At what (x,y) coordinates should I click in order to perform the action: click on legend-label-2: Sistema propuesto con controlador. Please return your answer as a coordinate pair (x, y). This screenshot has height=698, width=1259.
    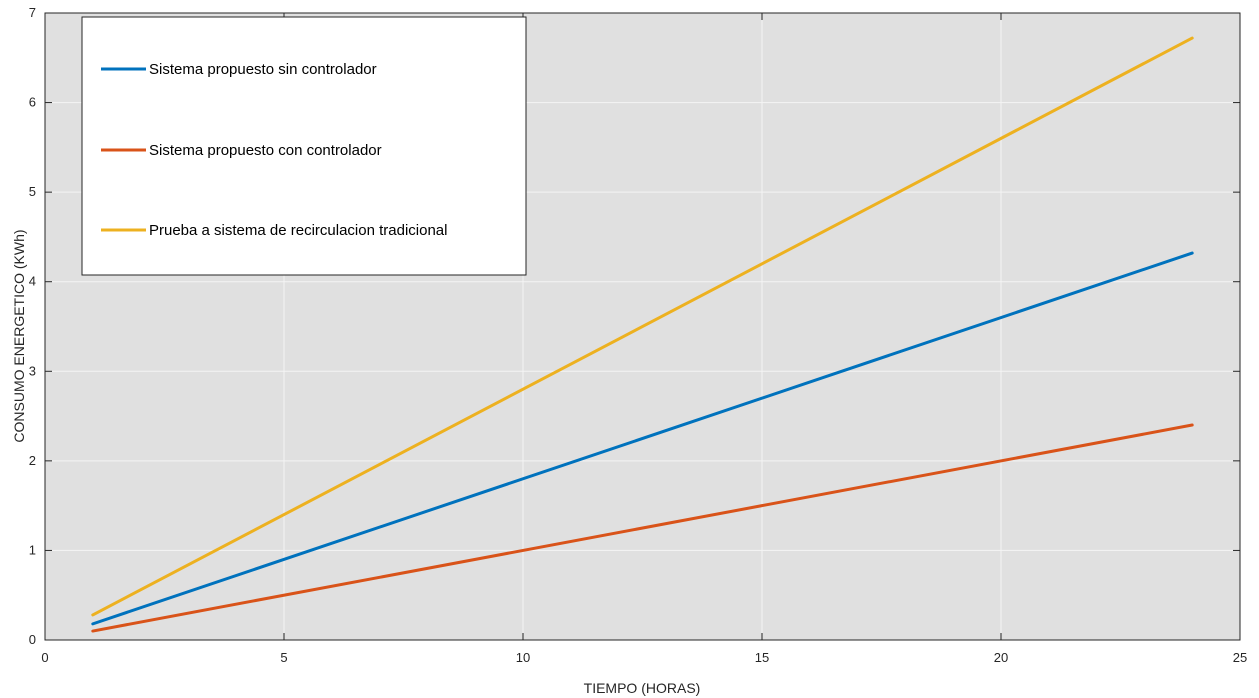
    Looking at the image, I should click on (265, 150).